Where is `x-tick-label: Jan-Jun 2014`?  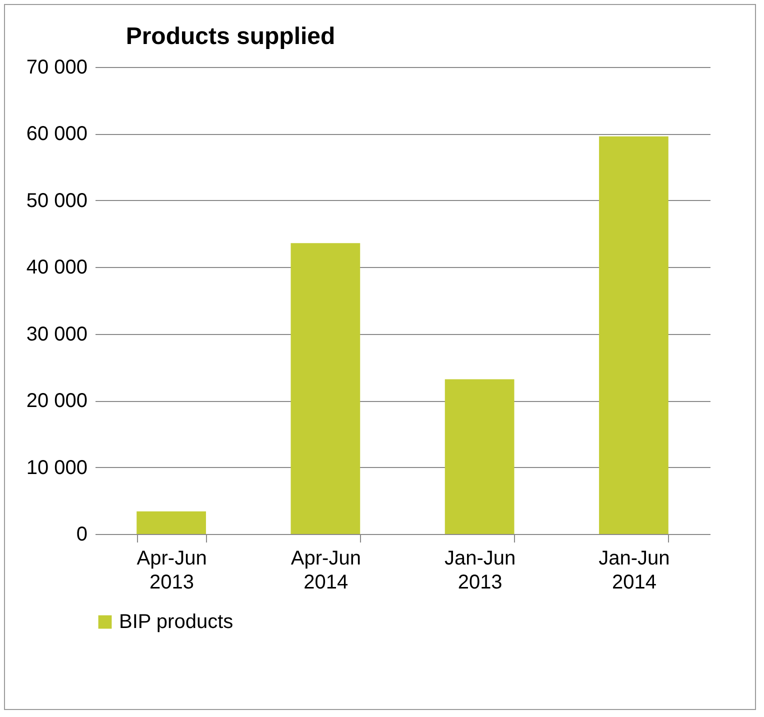 x-tick-label: Jan-Jun 2014 is located at coordinates (634, 571).